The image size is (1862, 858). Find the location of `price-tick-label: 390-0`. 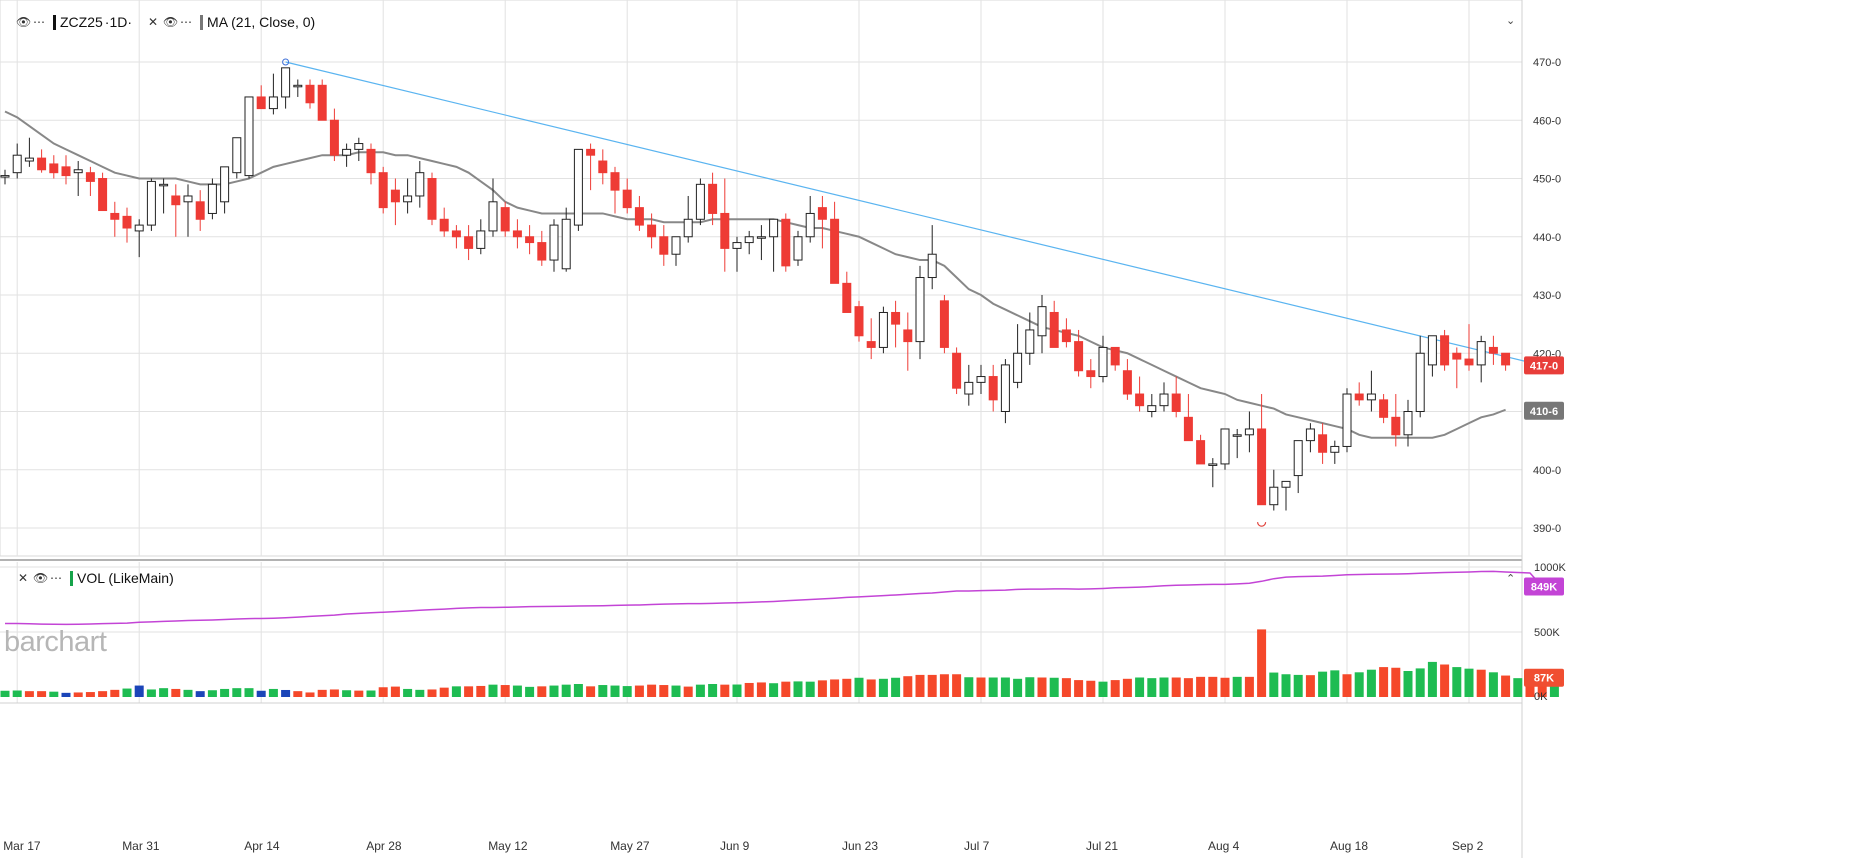

price-tick-label: 390-0 is located at coordinates (1547, 529).